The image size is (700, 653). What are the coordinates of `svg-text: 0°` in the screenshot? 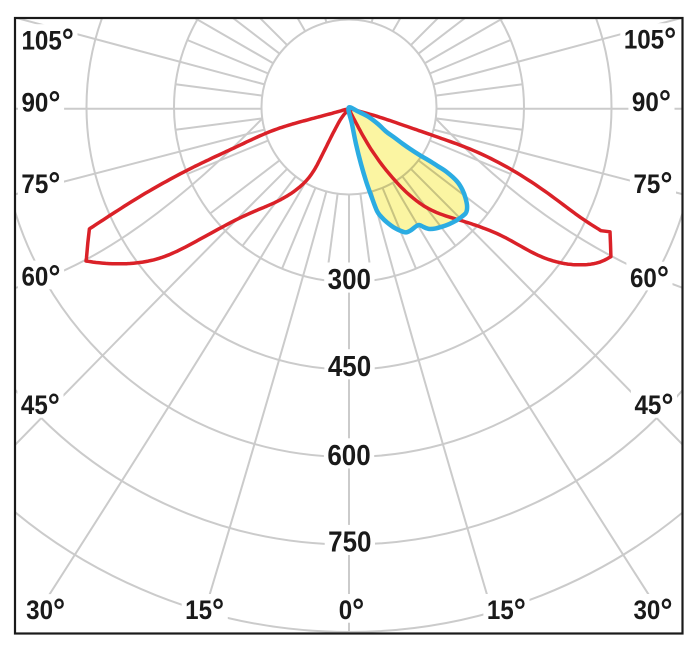 It's located at (352, 611).